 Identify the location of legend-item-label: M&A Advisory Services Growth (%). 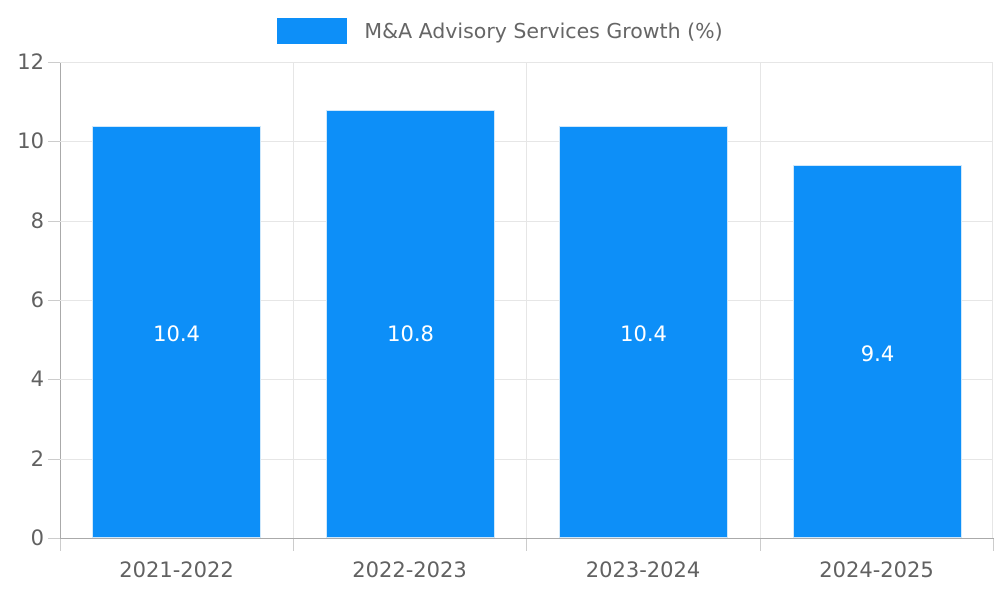
(543, 30).